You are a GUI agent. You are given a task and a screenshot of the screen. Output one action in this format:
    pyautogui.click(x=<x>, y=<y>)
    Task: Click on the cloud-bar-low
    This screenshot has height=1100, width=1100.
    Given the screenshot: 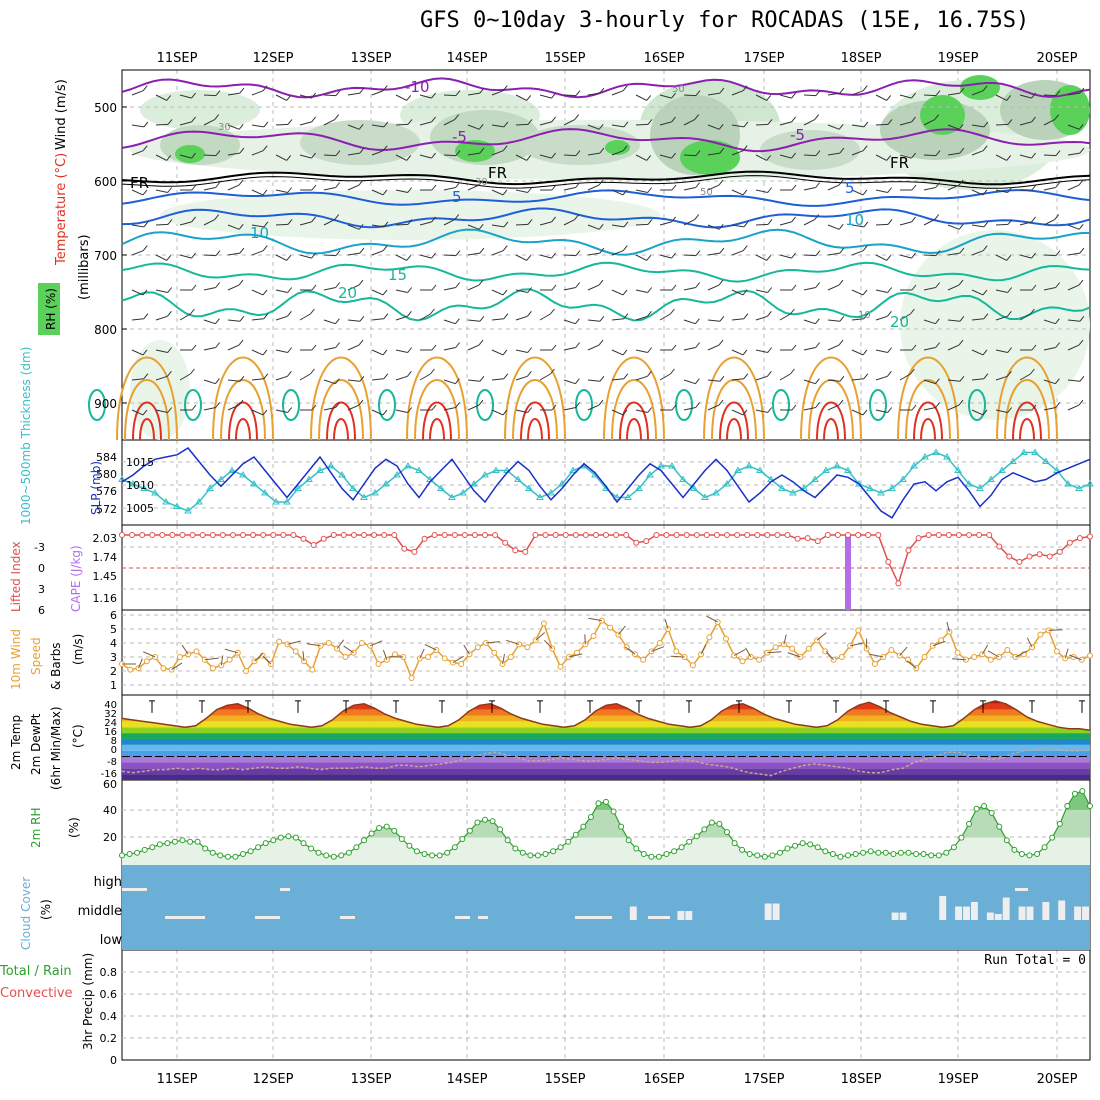 What is the action you would take?
    pyautogui.click(x=483, y=917)
    